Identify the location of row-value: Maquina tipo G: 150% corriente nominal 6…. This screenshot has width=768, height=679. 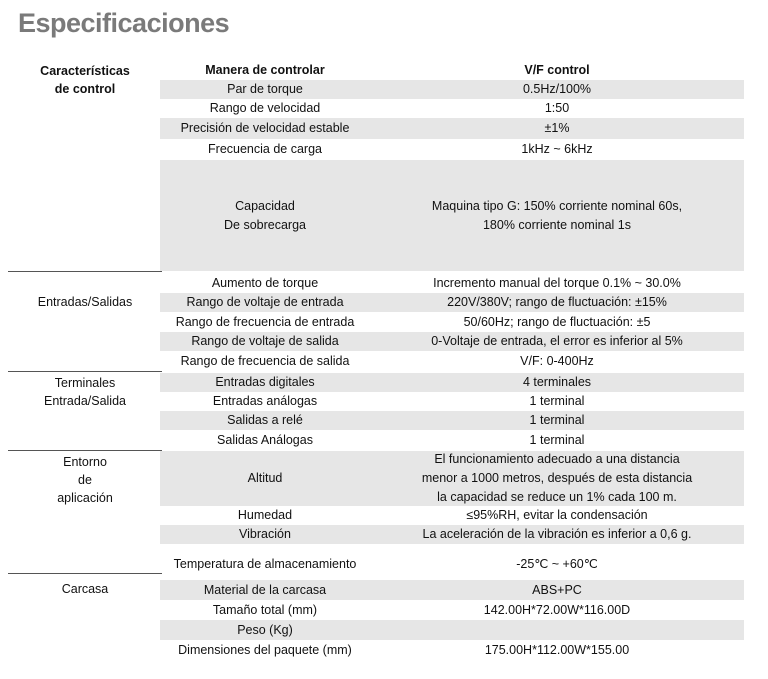
(557, 215).